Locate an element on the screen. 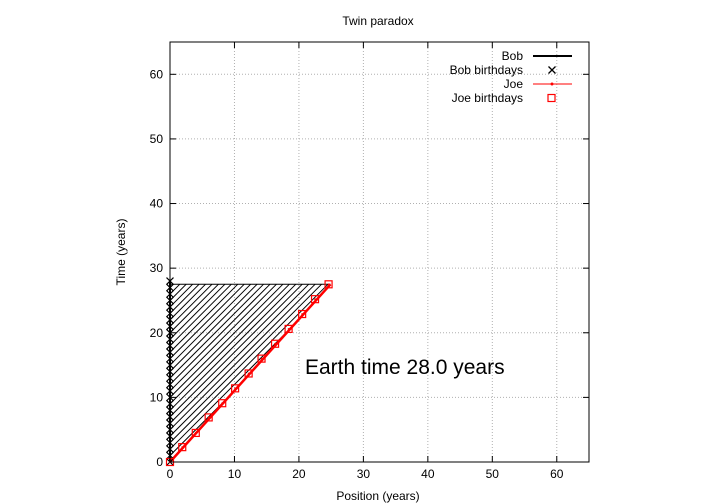  x-tick-label: 30 is located at coordinates (364, 474).